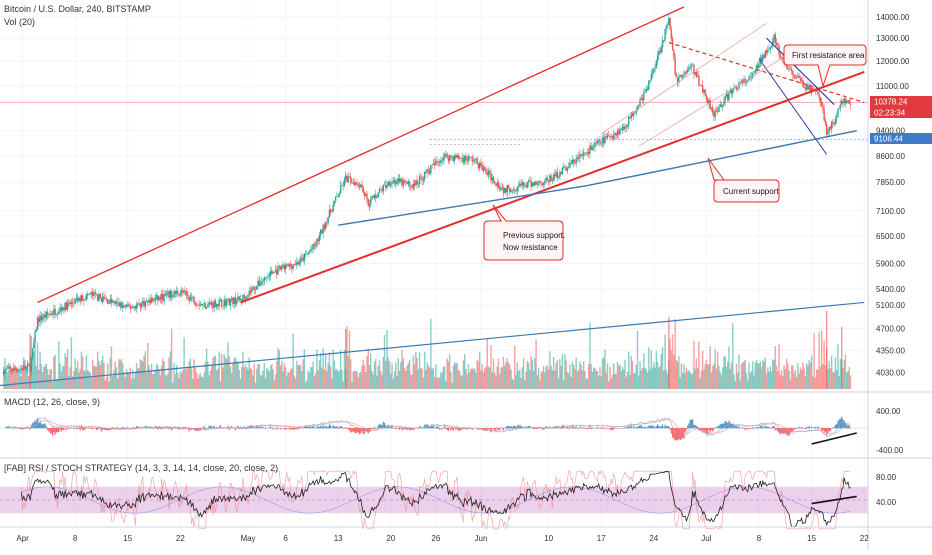 The image size is (932, 555). I want to click on price-tick: 13000.00, so click(893, 38).